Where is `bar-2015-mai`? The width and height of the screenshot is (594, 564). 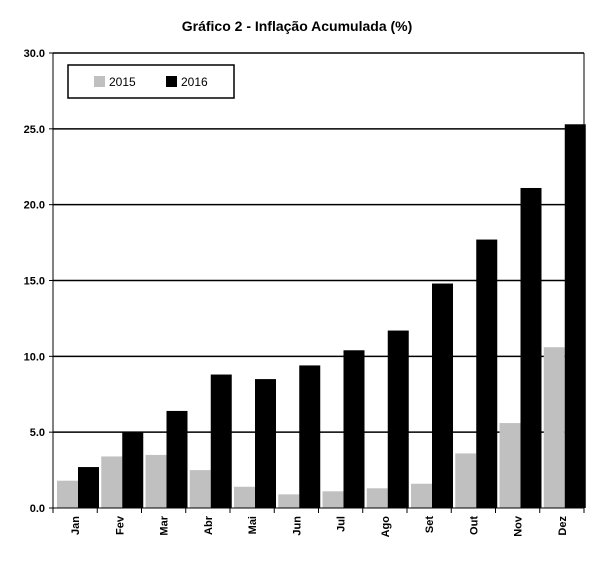 bar-2015-mai is located at coordinates (244, 497).